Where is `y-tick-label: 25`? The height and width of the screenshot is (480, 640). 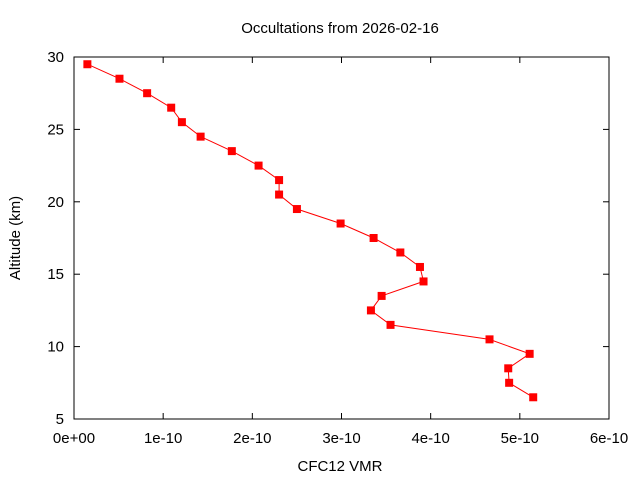 y-tick-label: 25 is located at coordinates (55, 129).